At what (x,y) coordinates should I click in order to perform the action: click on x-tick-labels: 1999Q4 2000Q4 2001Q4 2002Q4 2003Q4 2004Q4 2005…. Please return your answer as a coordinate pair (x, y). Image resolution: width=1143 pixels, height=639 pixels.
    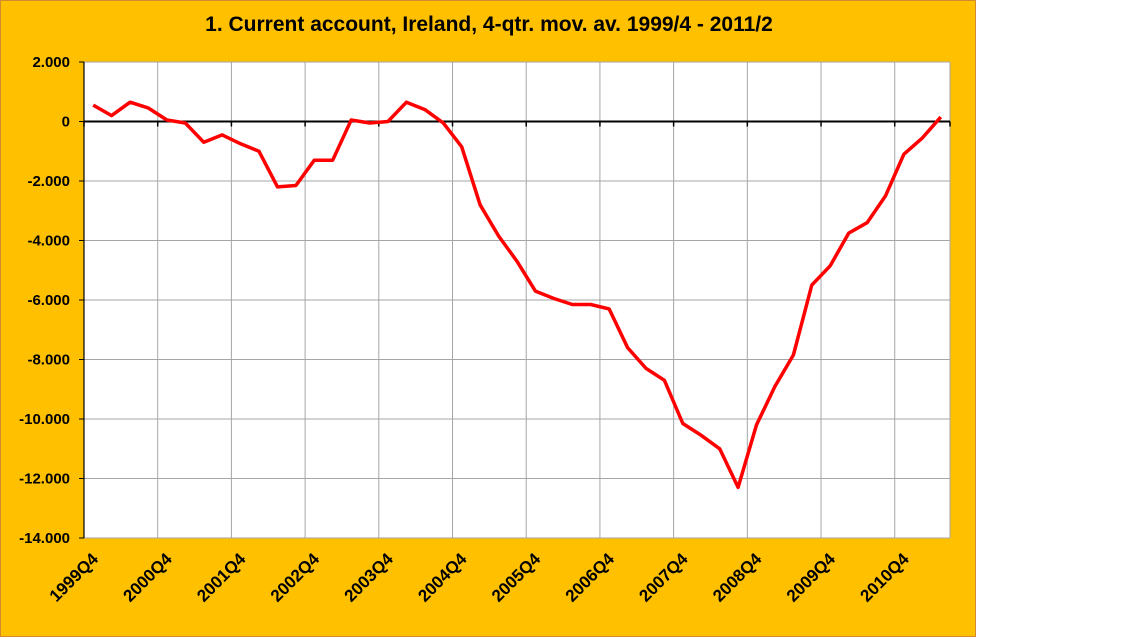
    Looking at the image, I should click on (479, 577).